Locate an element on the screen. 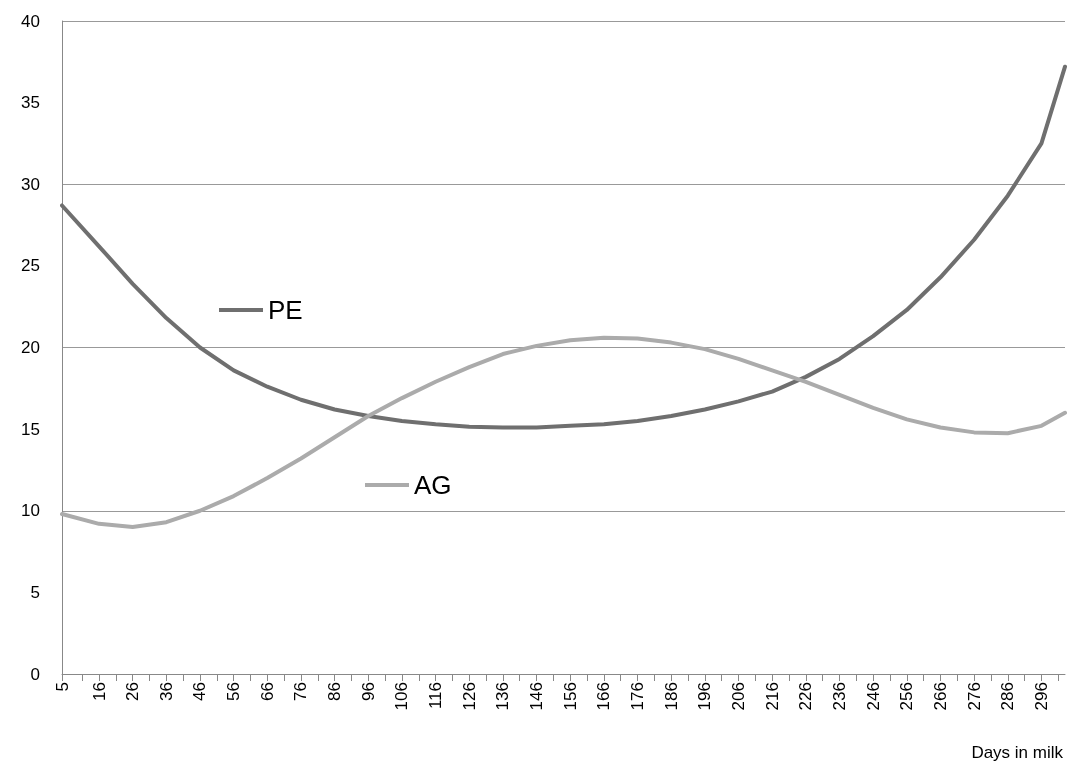 Image resolution: width=1067 pixels, height=775 pixels. x-tick-label: 16 is located at coordinates (99, 691).